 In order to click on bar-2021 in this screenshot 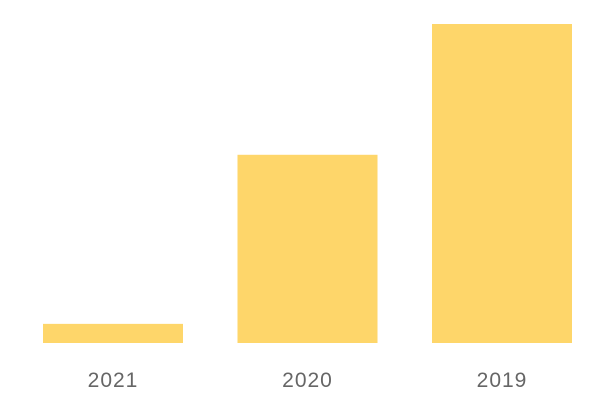, I will do `click(113, 333)`.